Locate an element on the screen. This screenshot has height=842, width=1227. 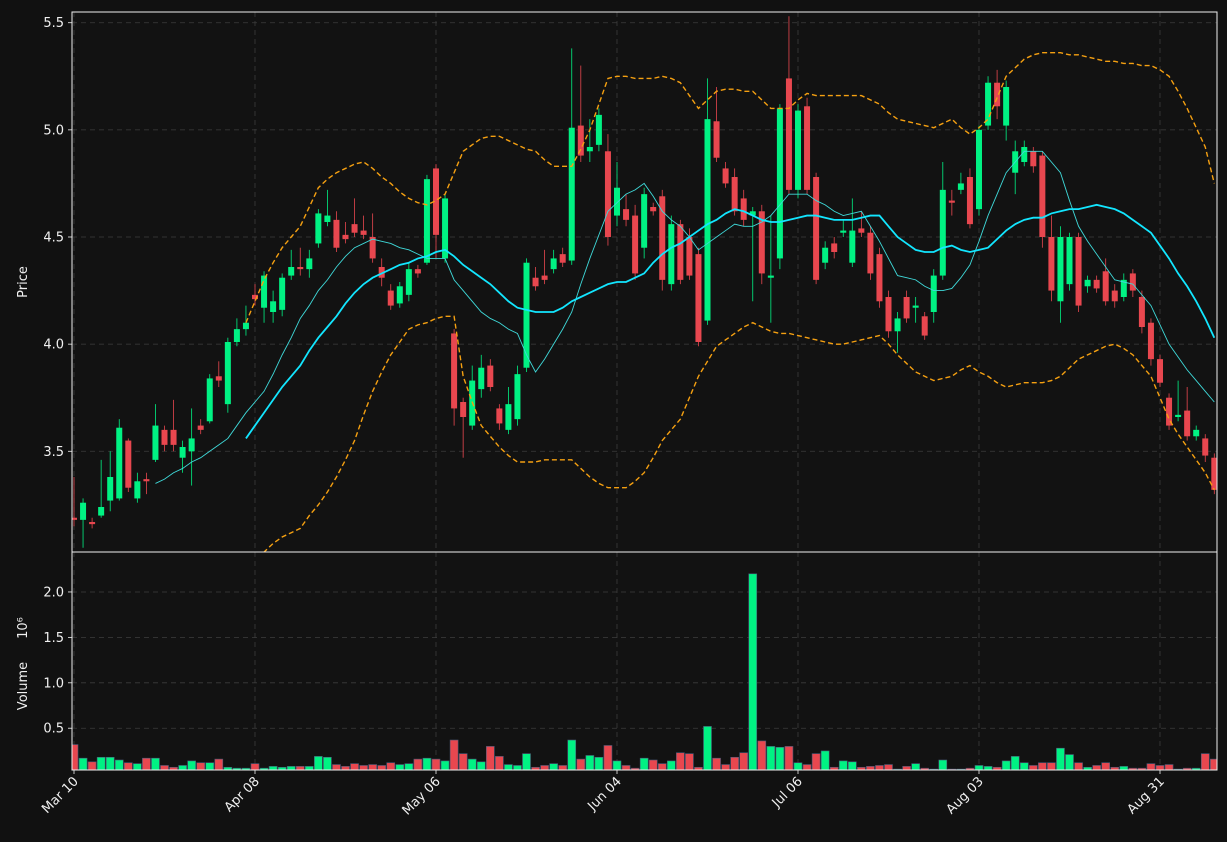
y-tick-label: 1.0 is located at coordinates (53, 683).